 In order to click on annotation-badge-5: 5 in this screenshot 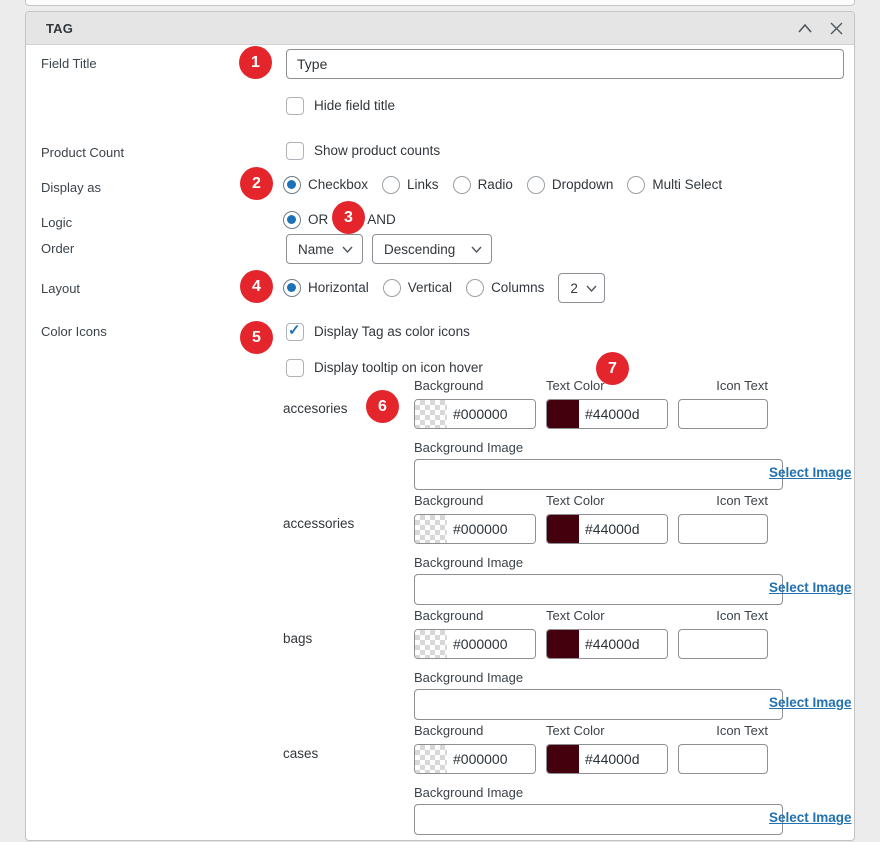, I will do `click(256, 337)`.